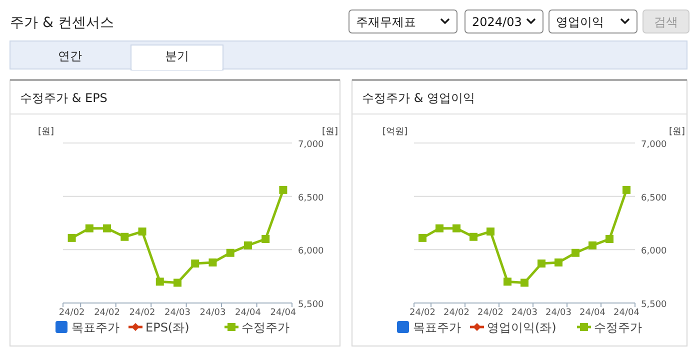  Describe the element at coordinates (168, 327) in the screenshot. I see `legend-label: EPS(좌)` at that location.